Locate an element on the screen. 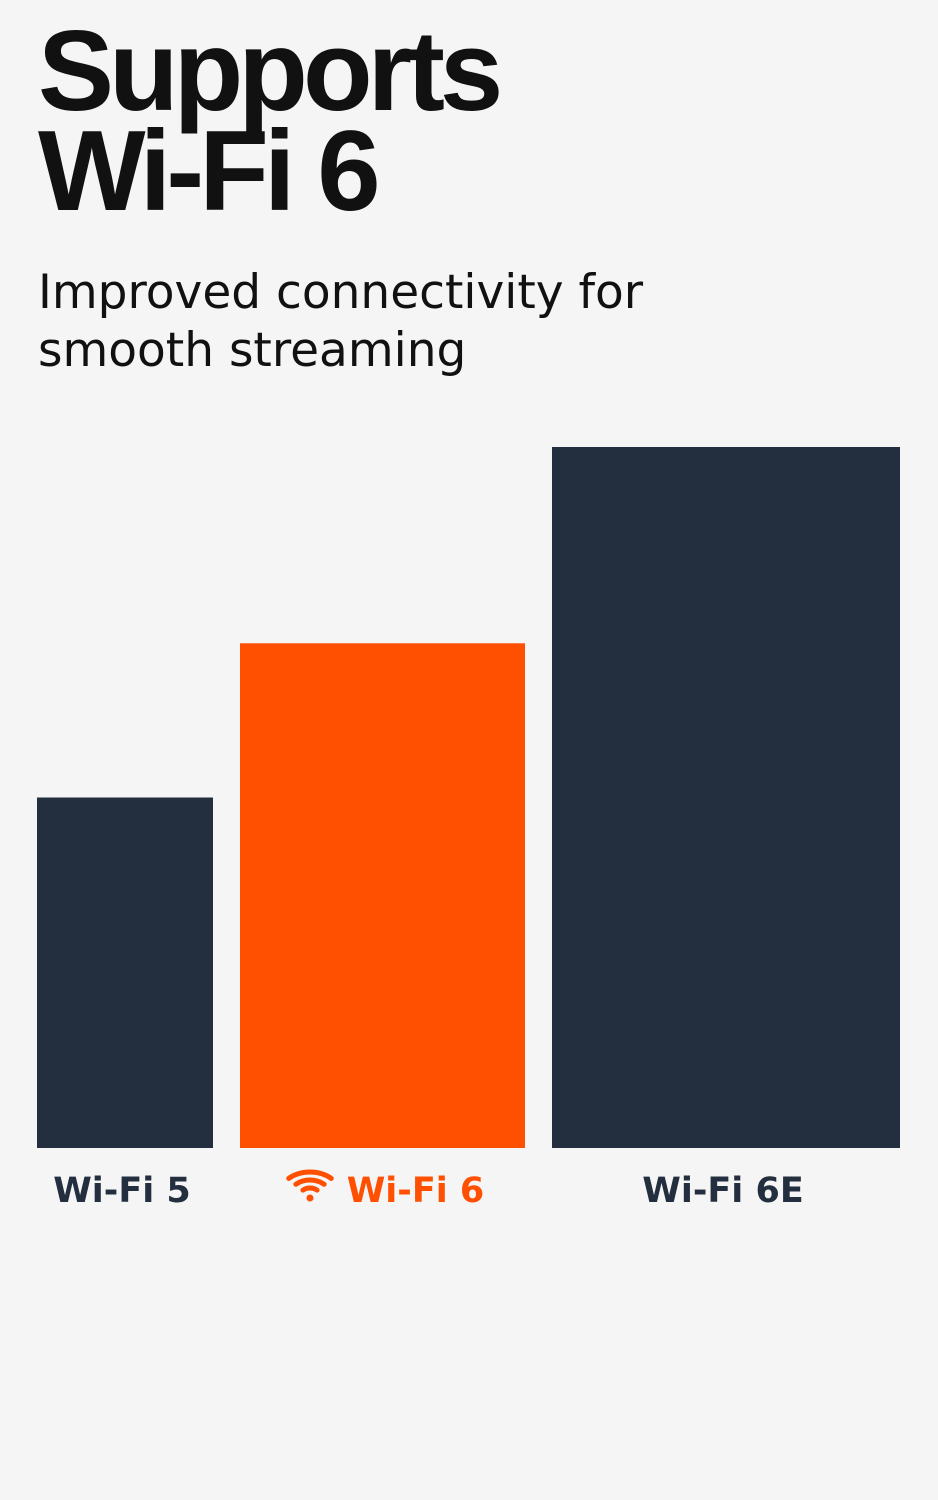 The image size is (938, 1500). category-label: Wi-Fi 6 is located at coordinates (416, 1191).